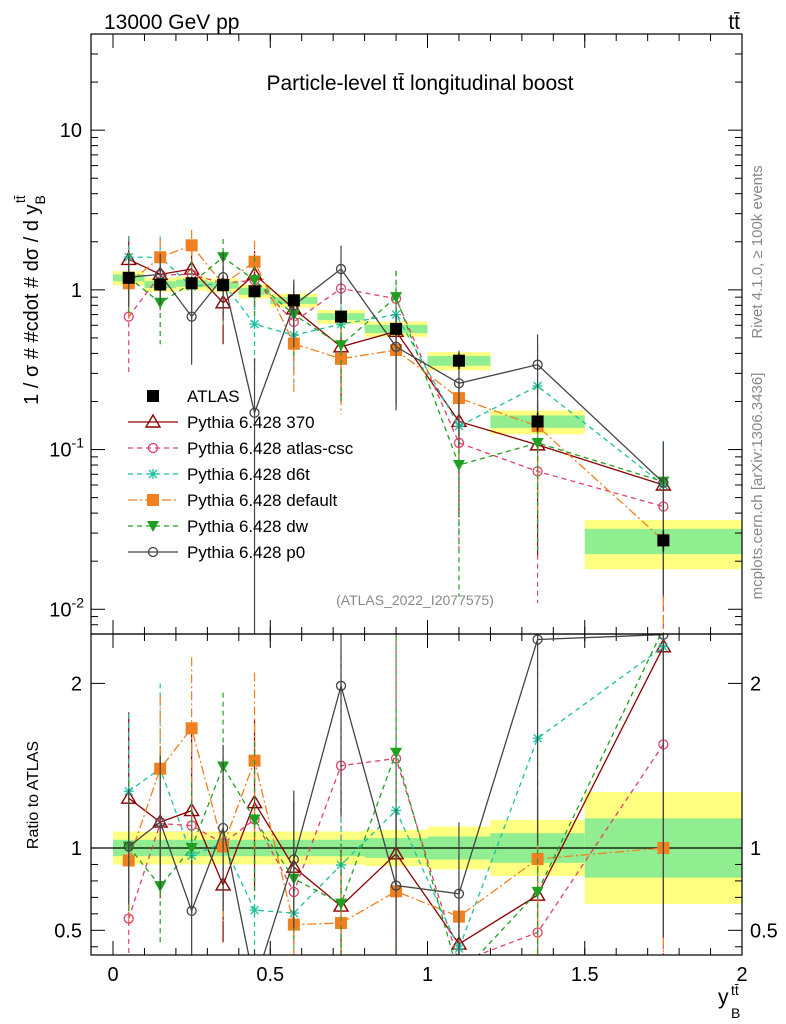 Image resolution: width=786 pixels, height=1024 pixels. What do you see at coordinates (251, 422) in the screenshot?
I see `legend-label-pythia-6-428-370: Pythia 6.428 370` at bounding box center [251, 422].